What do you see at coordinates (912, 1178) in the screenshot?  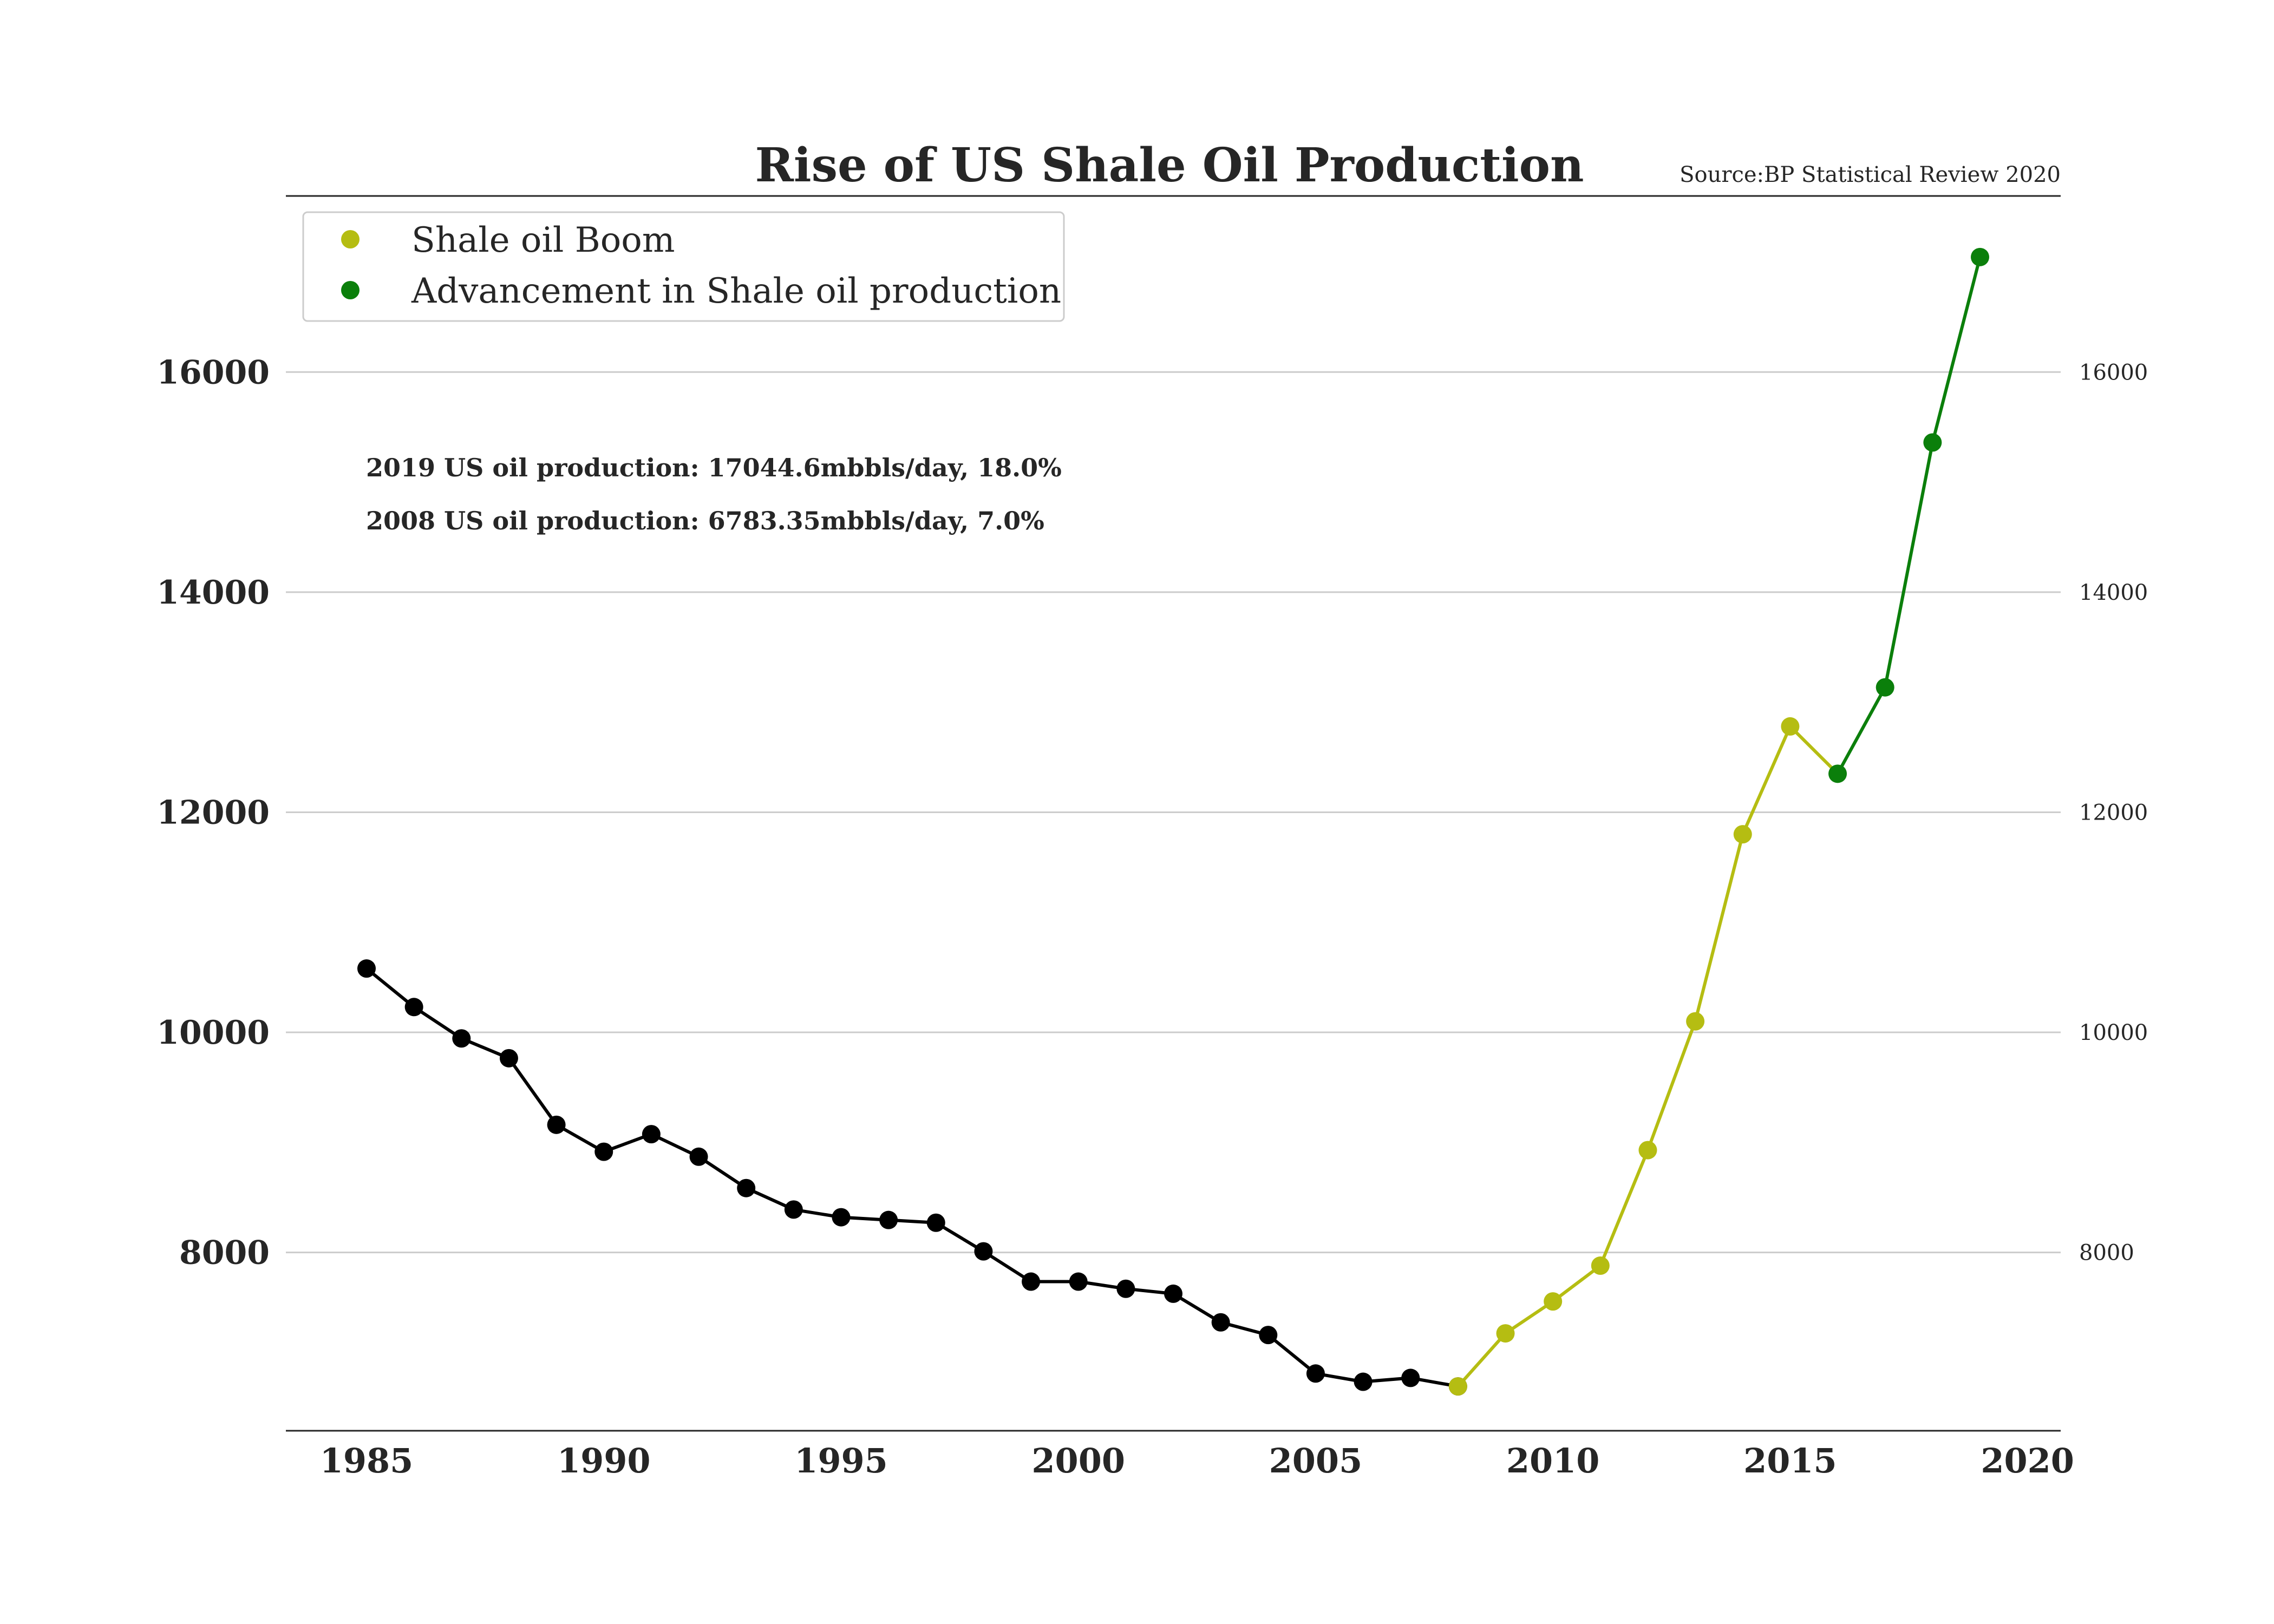 I see `series-line-historical` at bounding box center [912, 1178].